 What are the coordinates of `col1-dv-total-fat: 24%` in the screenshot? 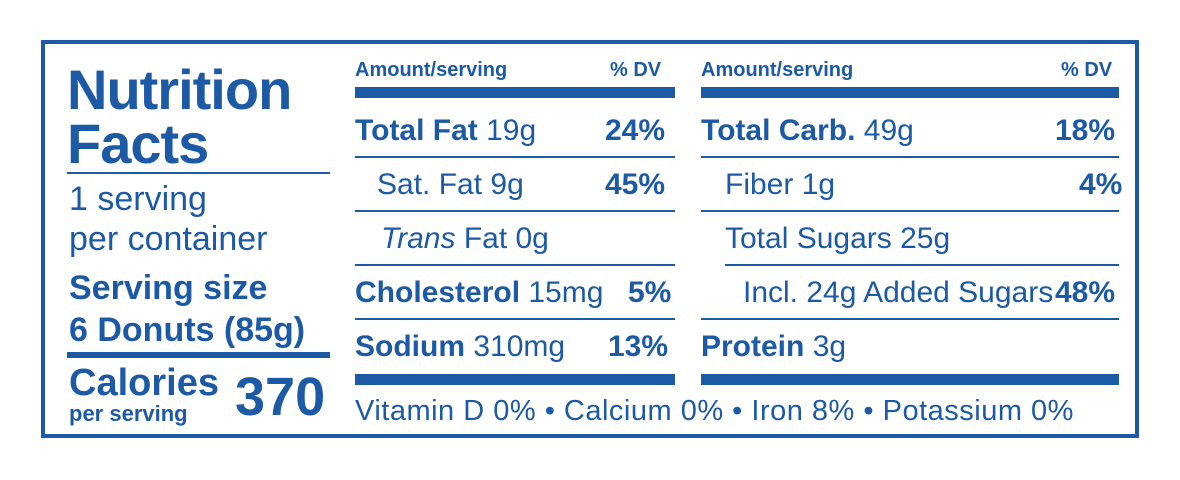 It's located at (635, 130).